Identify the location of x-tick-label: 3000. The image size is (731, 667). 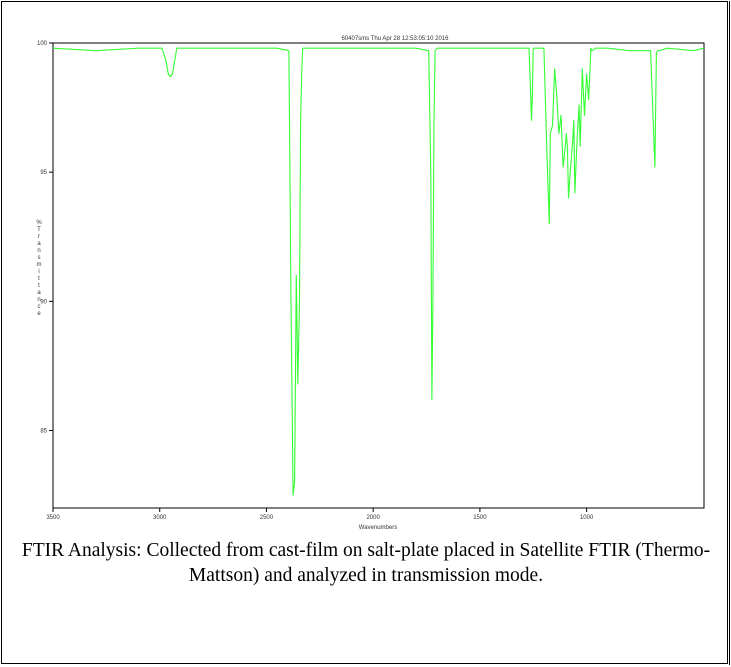
(160, 518).